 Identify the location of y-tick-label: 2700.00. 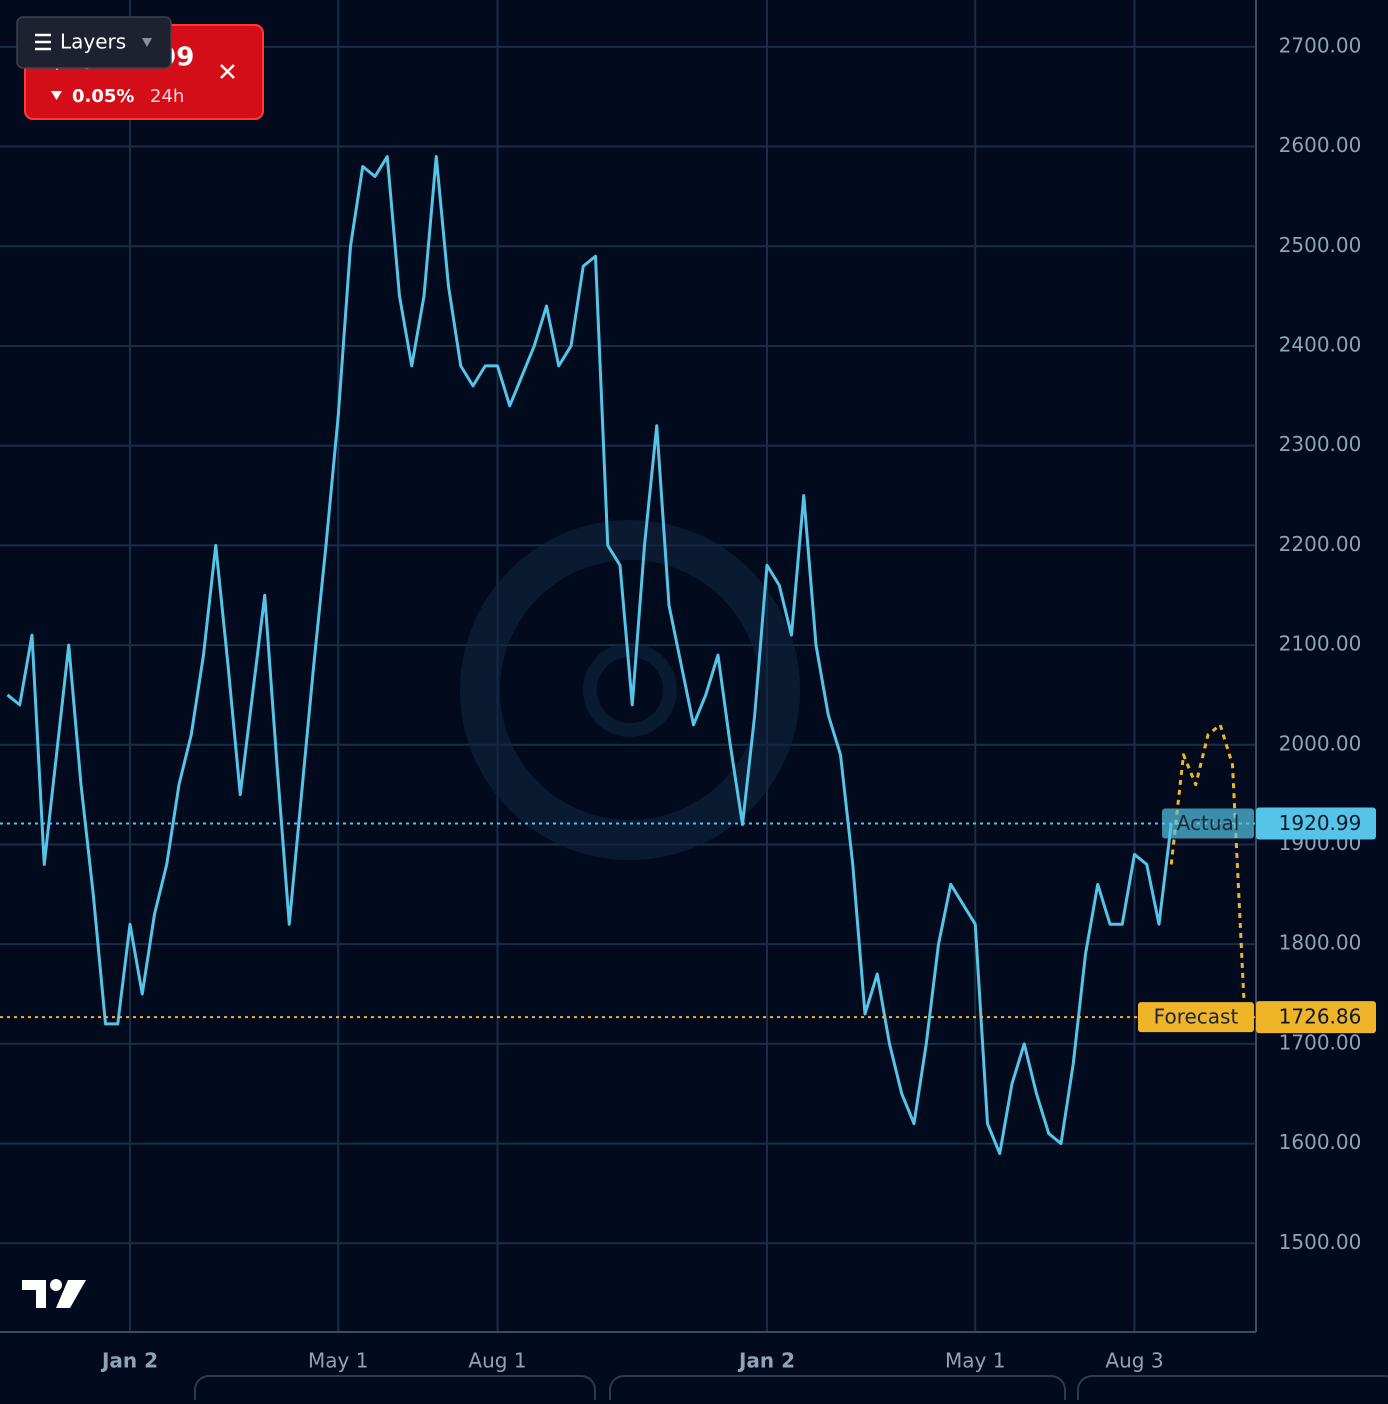
(1320, 45).